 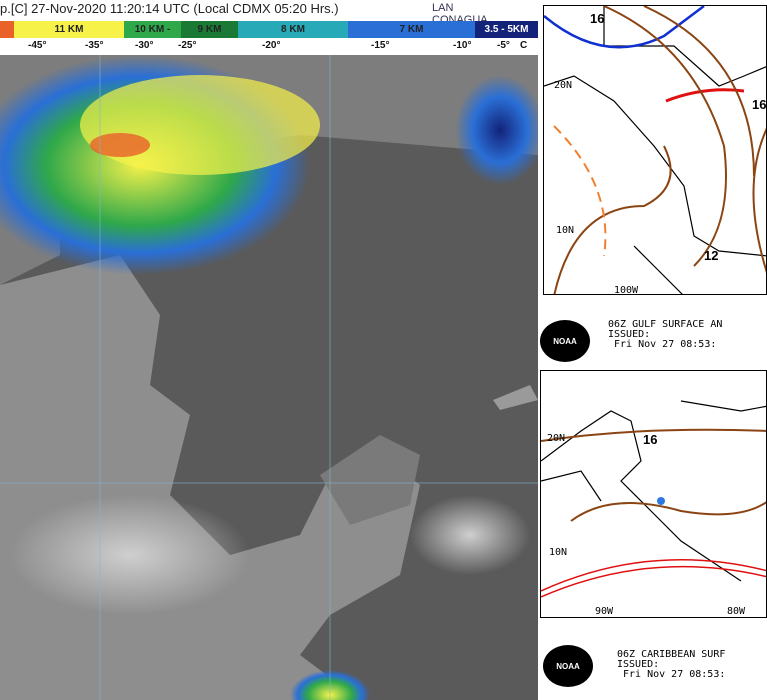 I want to click on temperature-tick: -15°, so click(x=380, y=45).